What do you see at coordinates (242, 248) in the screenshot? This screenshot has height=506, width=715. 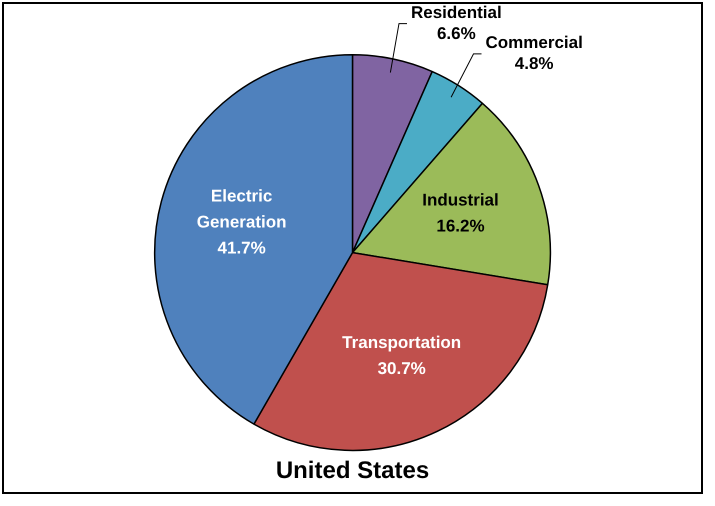 I see `data-label: 41.7%` at bounding box center [242, 248].